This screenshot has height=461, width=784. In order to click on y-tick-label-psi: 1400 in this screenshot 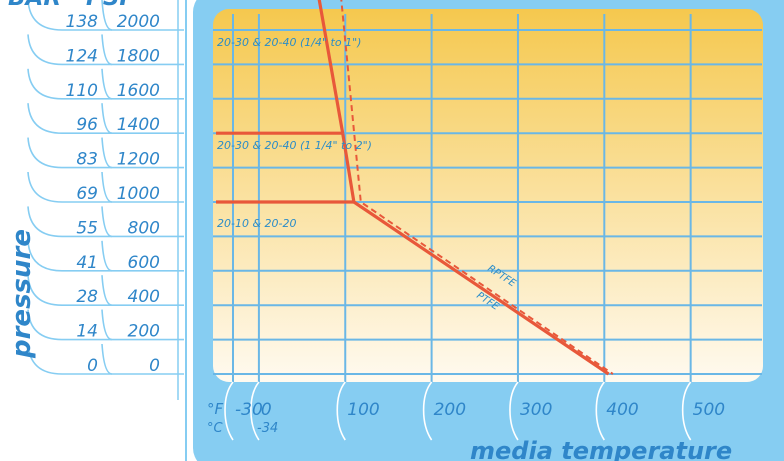, I will do `click(138, 125)`.